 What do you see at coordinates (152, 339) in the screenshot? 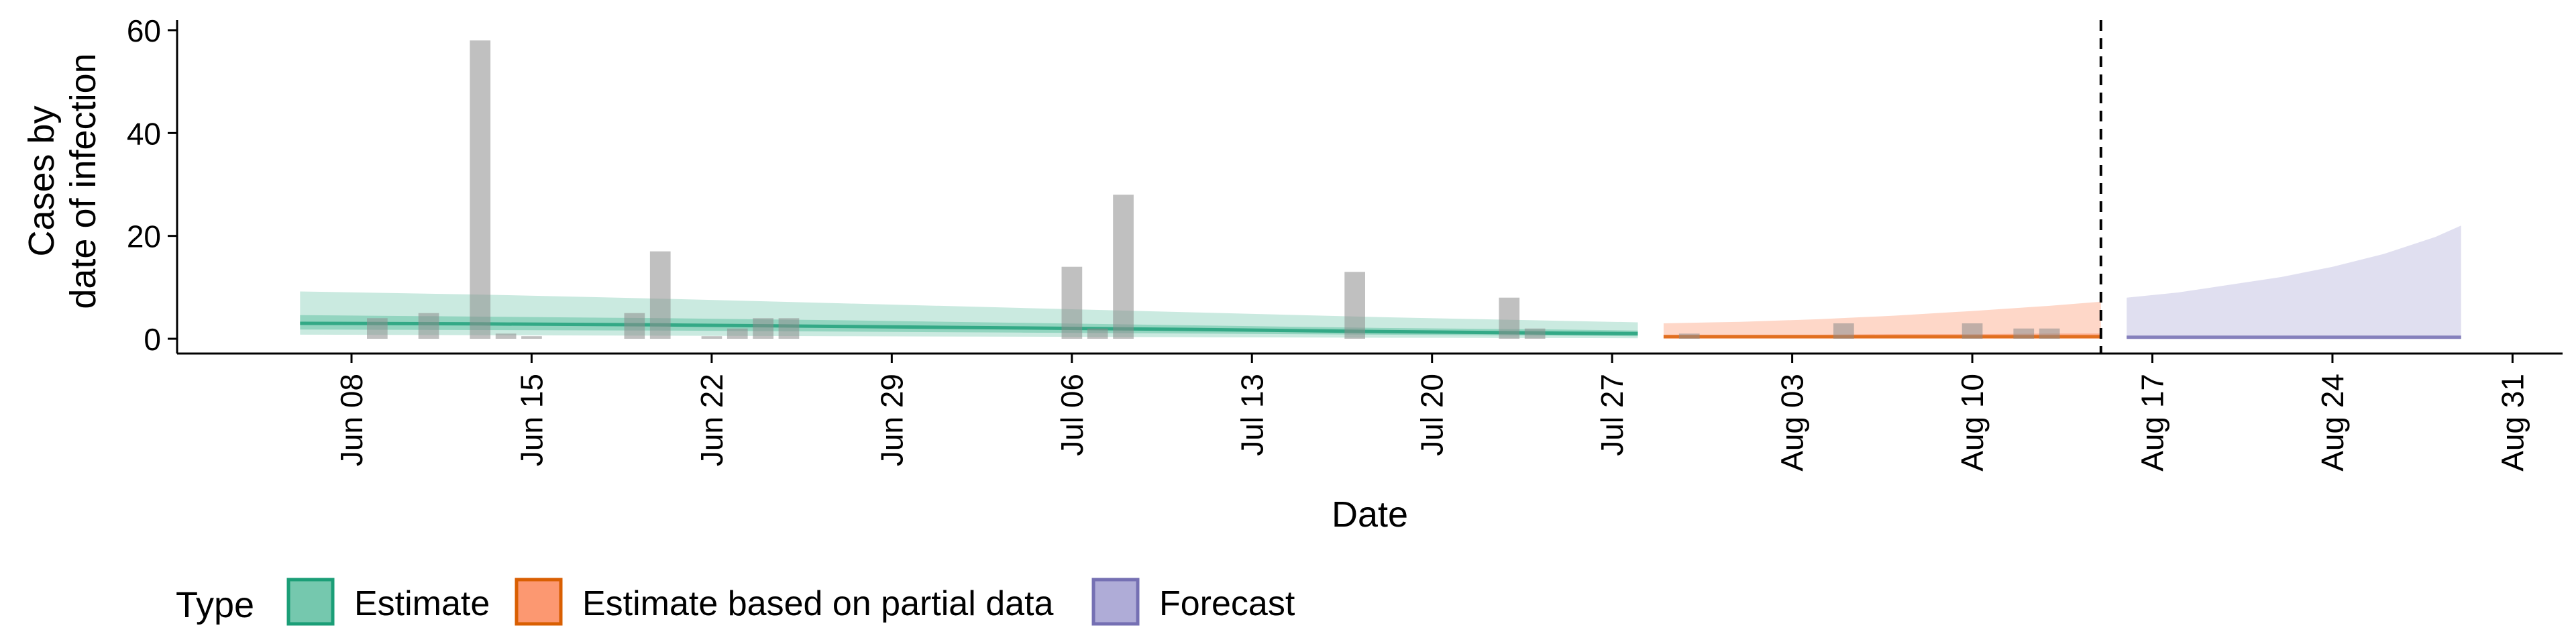
I see `y-tick-label: 0` at bounding box center [152, 339].